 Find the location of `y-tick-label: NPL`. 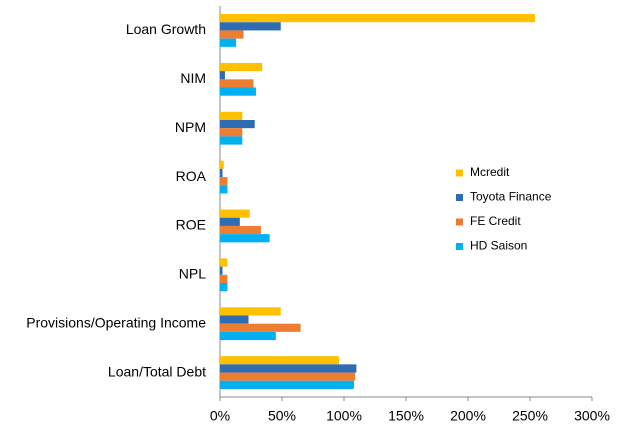

y-tick-label: NPL is located at coordinates (192, 274).